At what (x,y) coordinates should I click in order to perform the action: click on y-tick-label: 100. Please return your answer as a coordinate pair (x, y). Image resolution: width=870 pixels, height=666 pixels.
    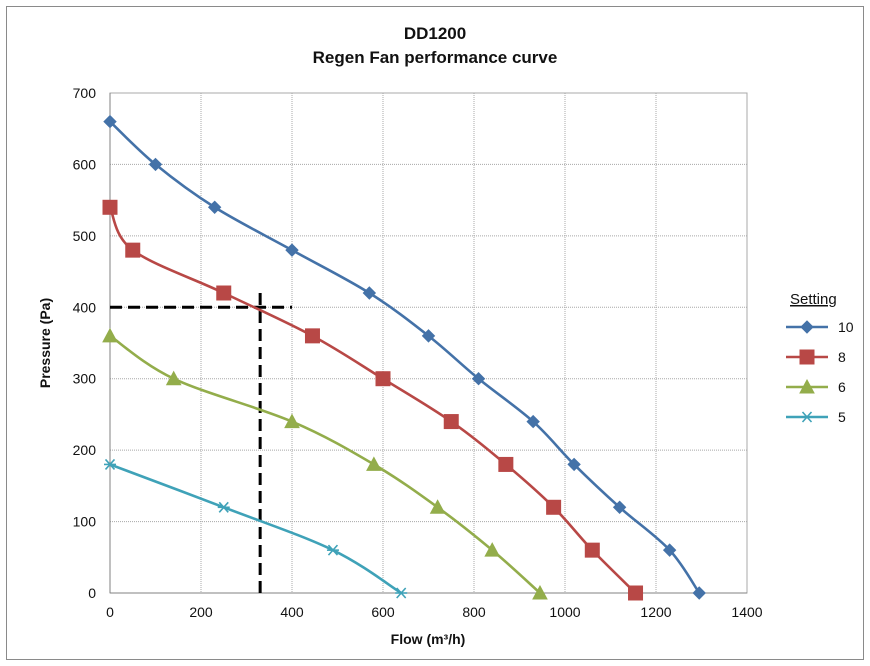
    Looking at the image, I should click on (85, 522).